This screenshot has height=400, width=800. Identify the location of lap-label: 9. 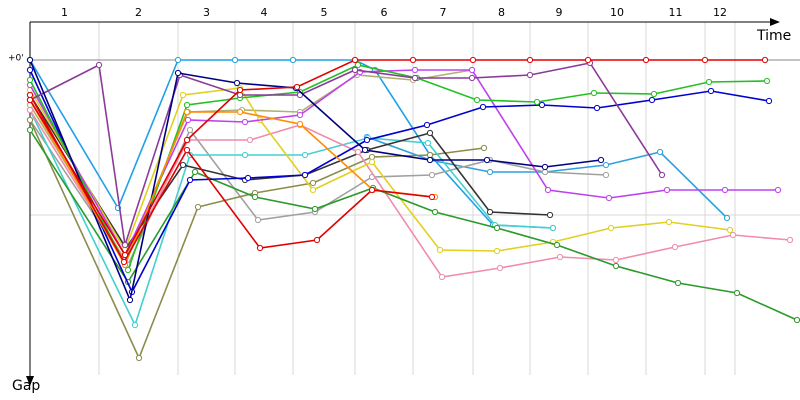
(559, 12).